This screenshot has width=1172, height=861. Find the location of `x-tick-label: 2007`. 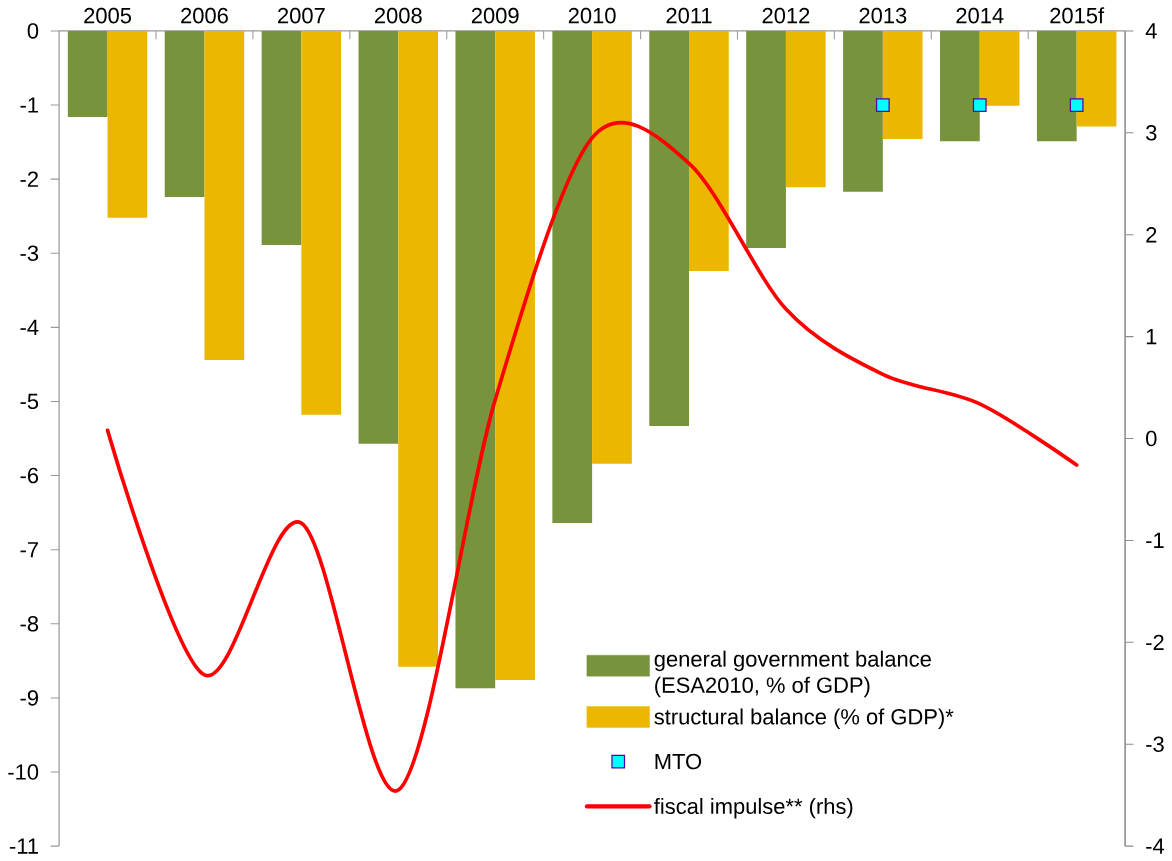

x-tick-label: 2007 is located at coordinates (301, 15).